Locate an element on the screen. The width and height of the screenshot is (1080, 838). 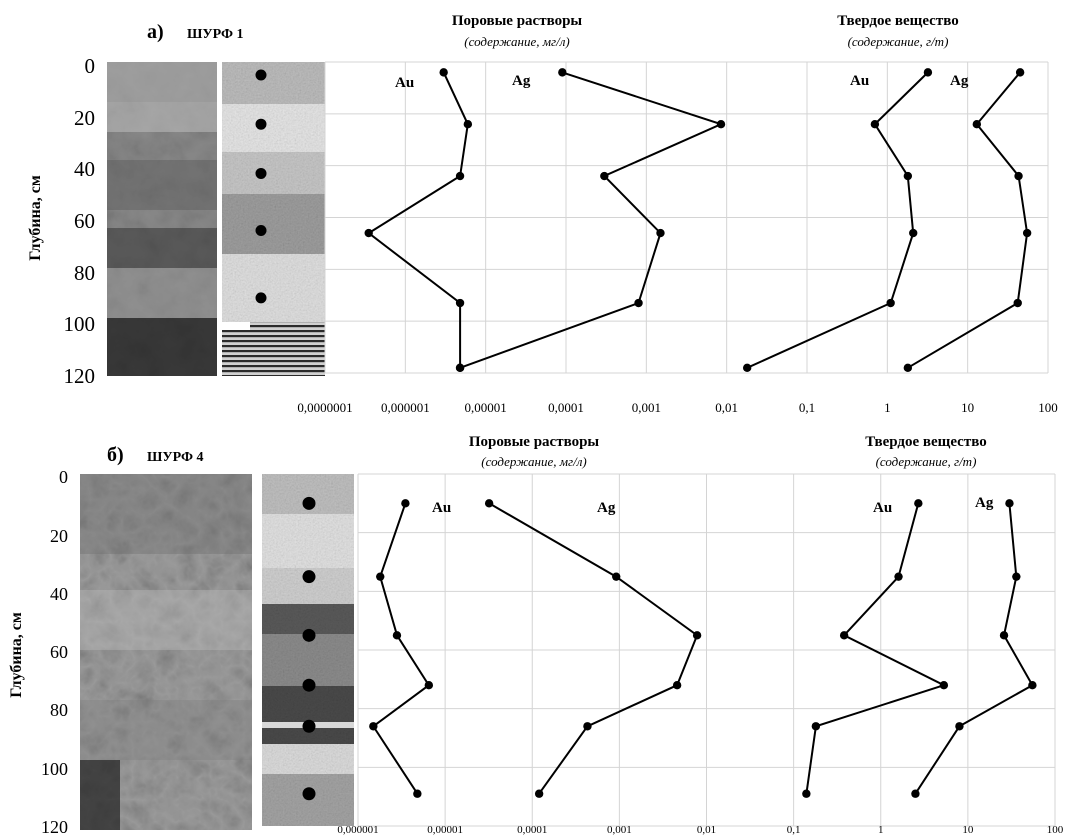
y-tick-label: 120 is located at coordinates (54, 827).